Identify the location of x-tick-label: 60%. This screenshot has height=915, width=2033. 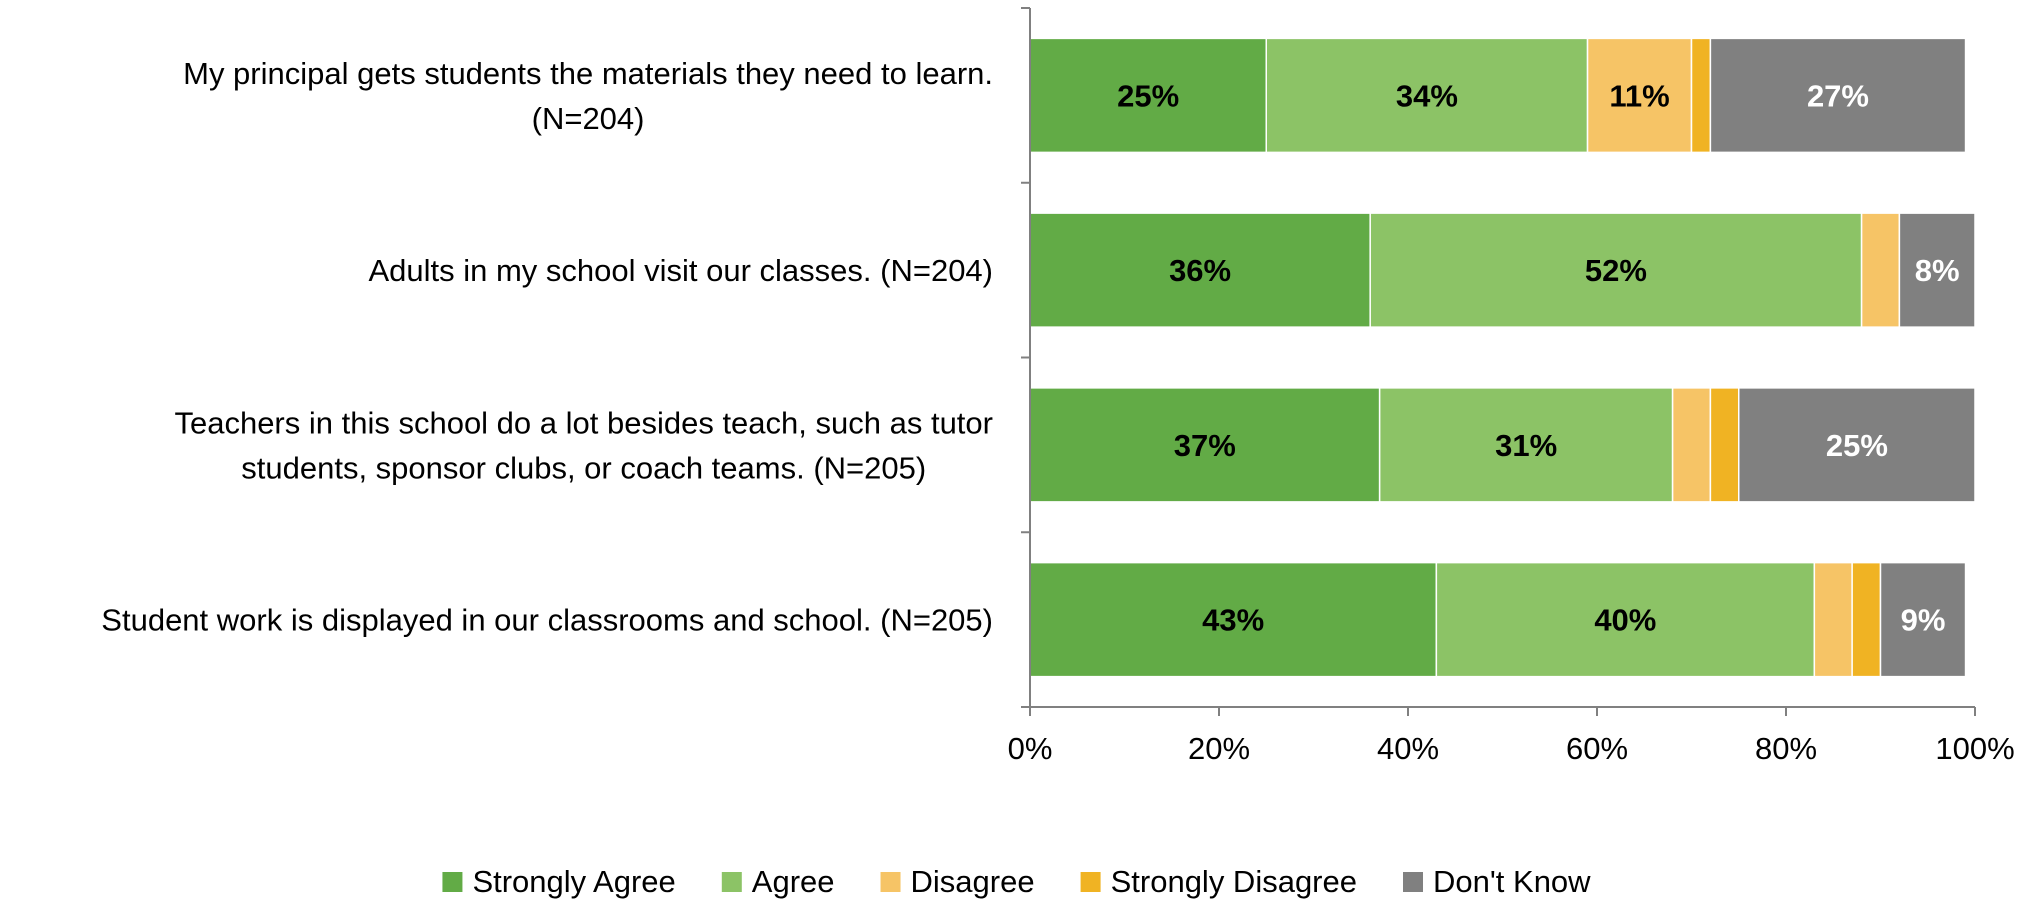
(1597, 748).